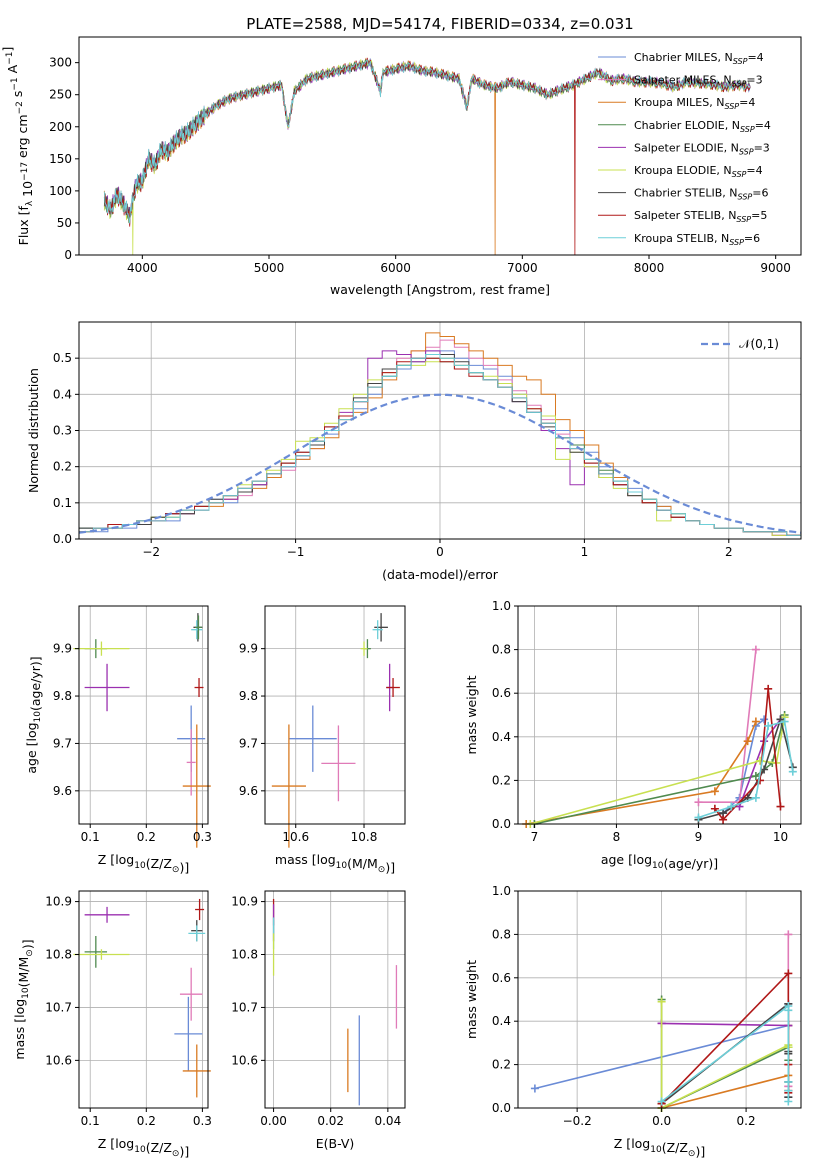 This screenshot has height=1170, width=819. Describe the element at coordinates (335, 863) in the screenshot. I see `x-axis-label: mass [log10(M/M⊙)]` at that location.